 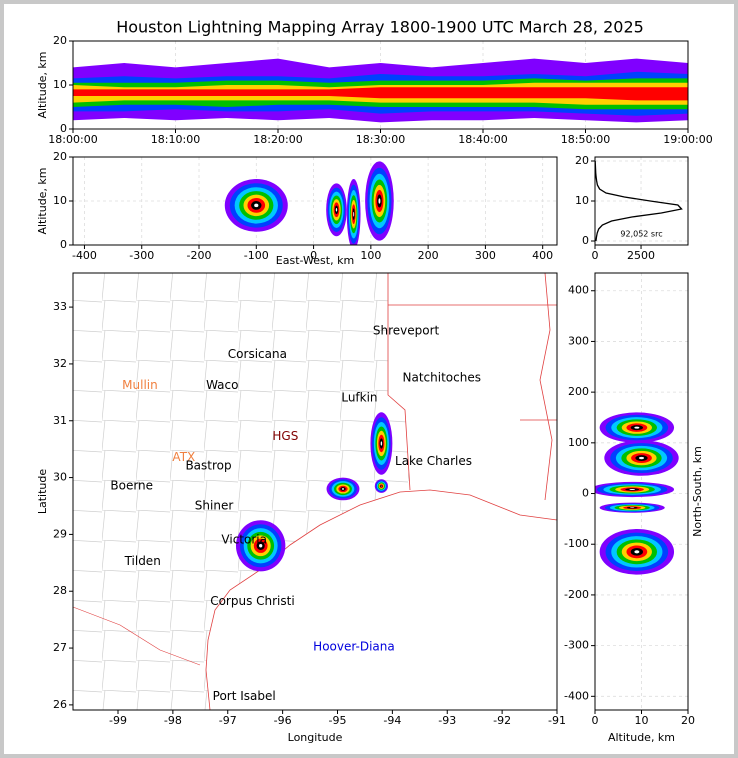 What do you see at coordinates (315, 737) in the screenshot?
I see `x-axis-label: Longitude` at bounding box center [315, 737].